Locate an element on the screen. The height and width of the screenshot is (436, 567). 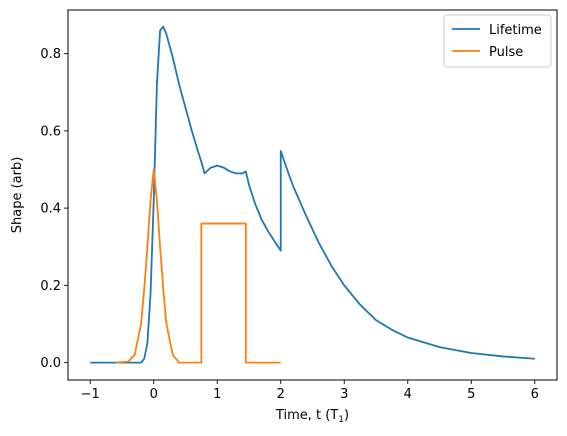
series-line-pulse is located at coordinates (198, 266).